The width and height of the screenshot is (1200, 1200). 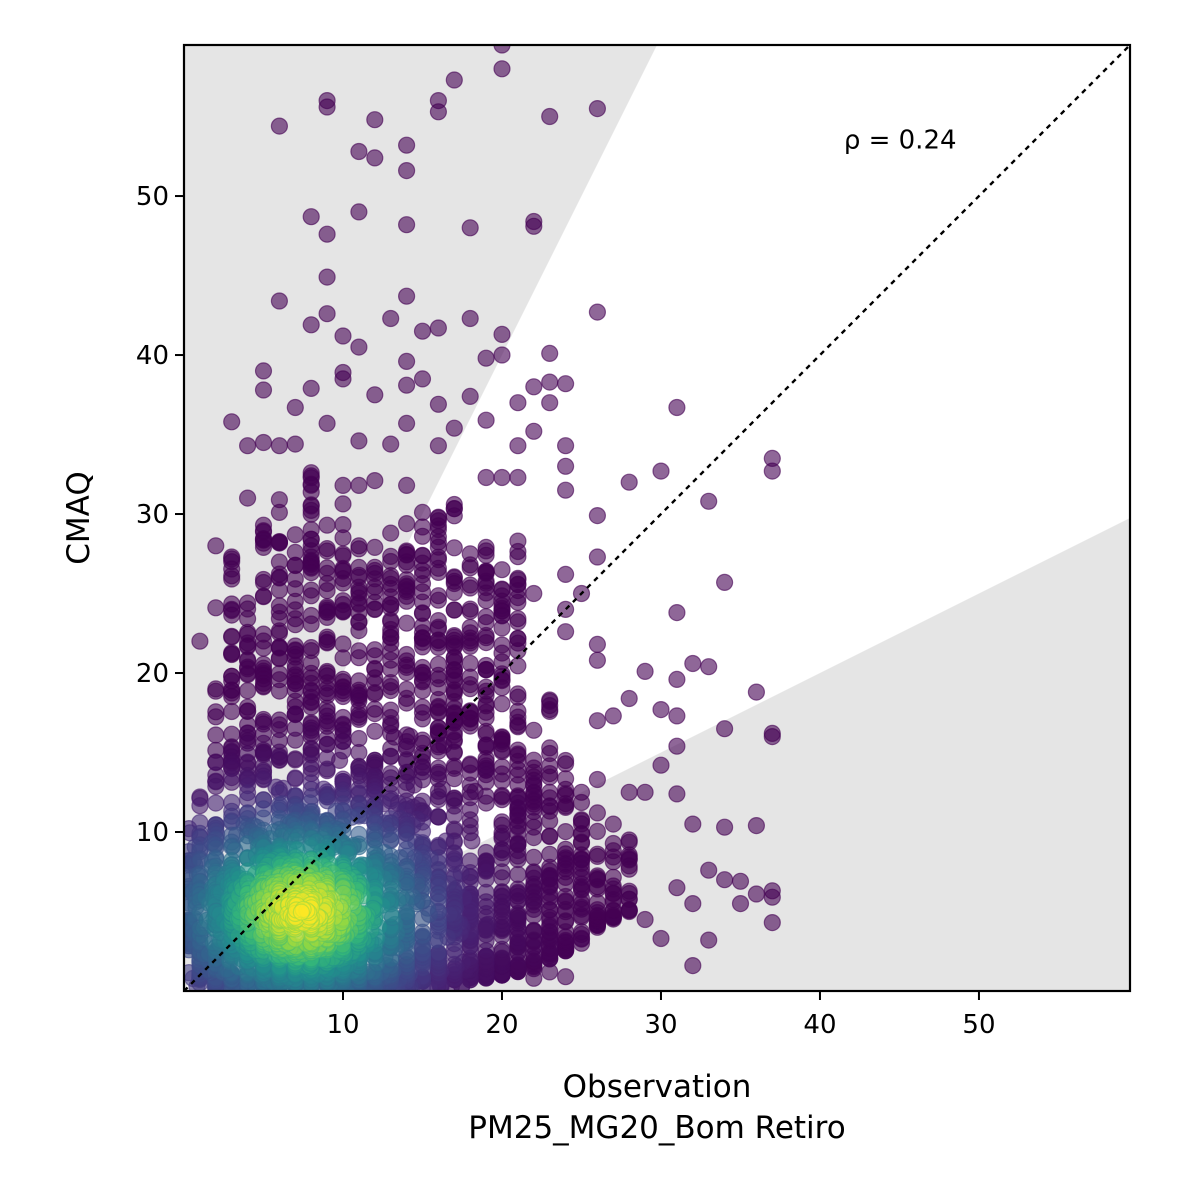 I want to click on x-tick-label: 20, so click(x=501, y=1025).